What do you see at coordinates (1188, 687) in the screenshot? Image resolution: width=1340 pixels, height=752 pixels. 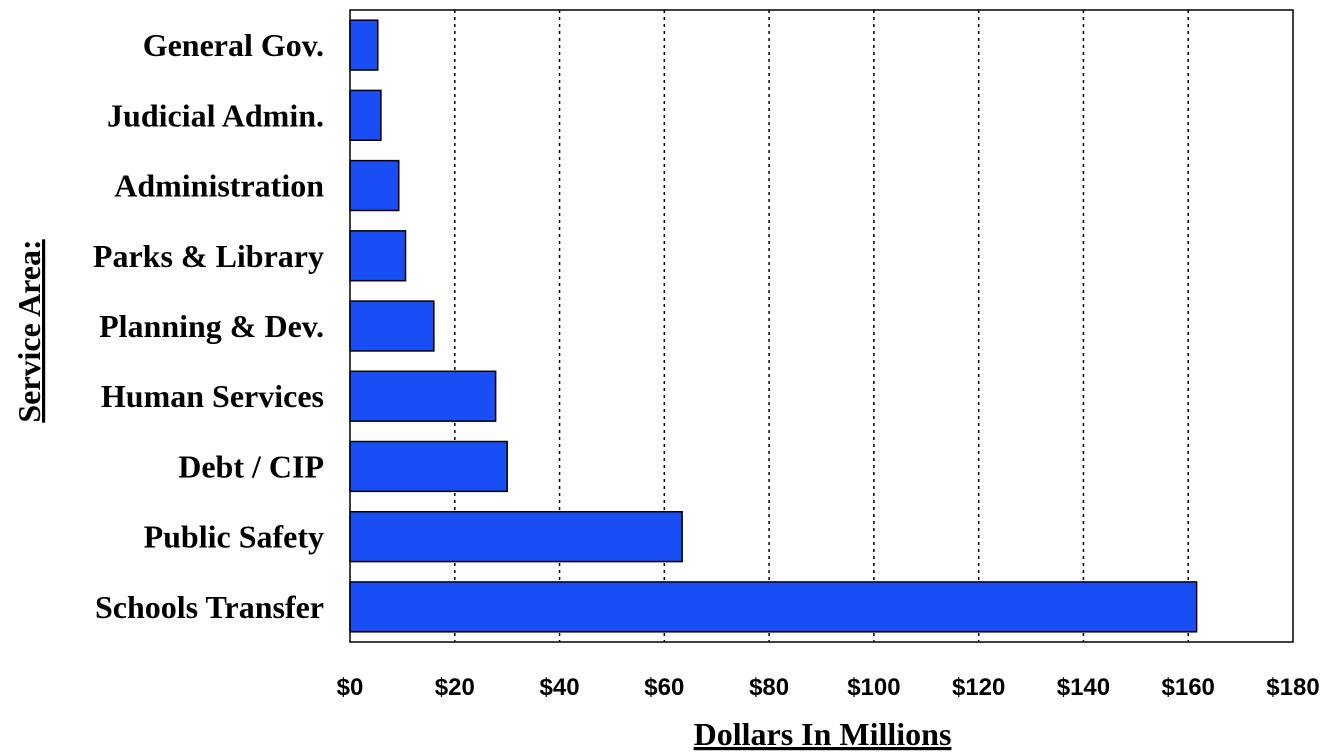 I see `x-tick-label: $160` at bounding box center [1188, 687].